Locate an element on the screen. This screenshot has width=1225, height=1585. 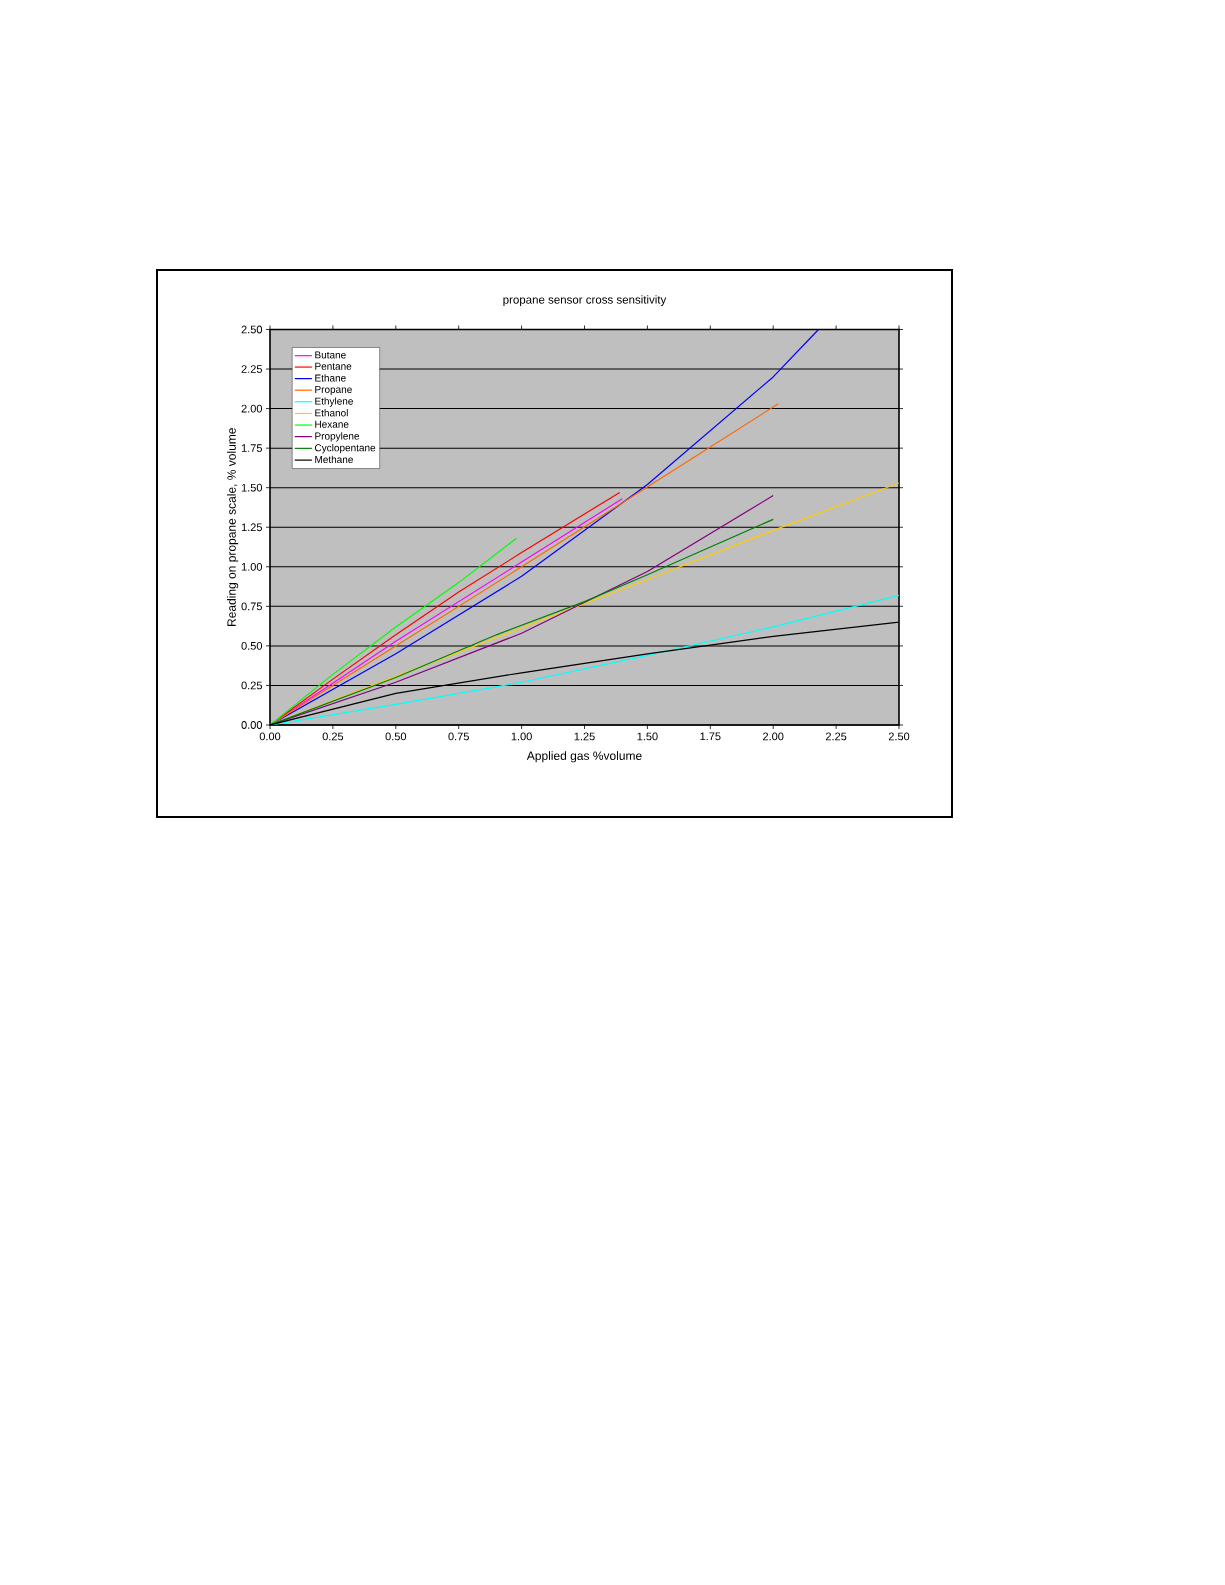
y-tick-label: 1.50 is located at coordinates (252, 487).